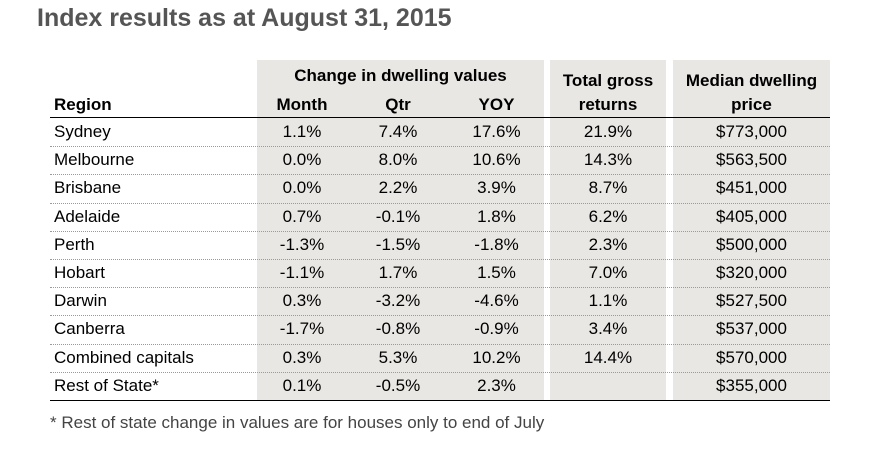 Image resolution: width=870 pixels, height=466 pixels. I want to click on cell-qtr: 7.4%, so click(398, 131).